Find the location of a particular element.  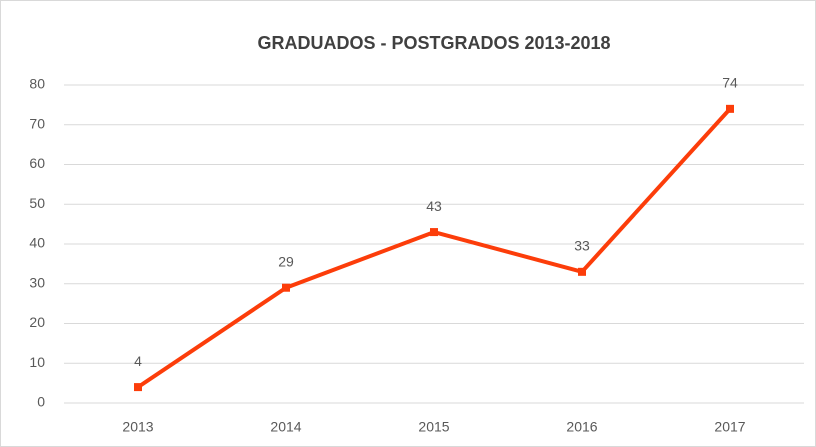

data-label: 43 is located at coordinates (434, 206).